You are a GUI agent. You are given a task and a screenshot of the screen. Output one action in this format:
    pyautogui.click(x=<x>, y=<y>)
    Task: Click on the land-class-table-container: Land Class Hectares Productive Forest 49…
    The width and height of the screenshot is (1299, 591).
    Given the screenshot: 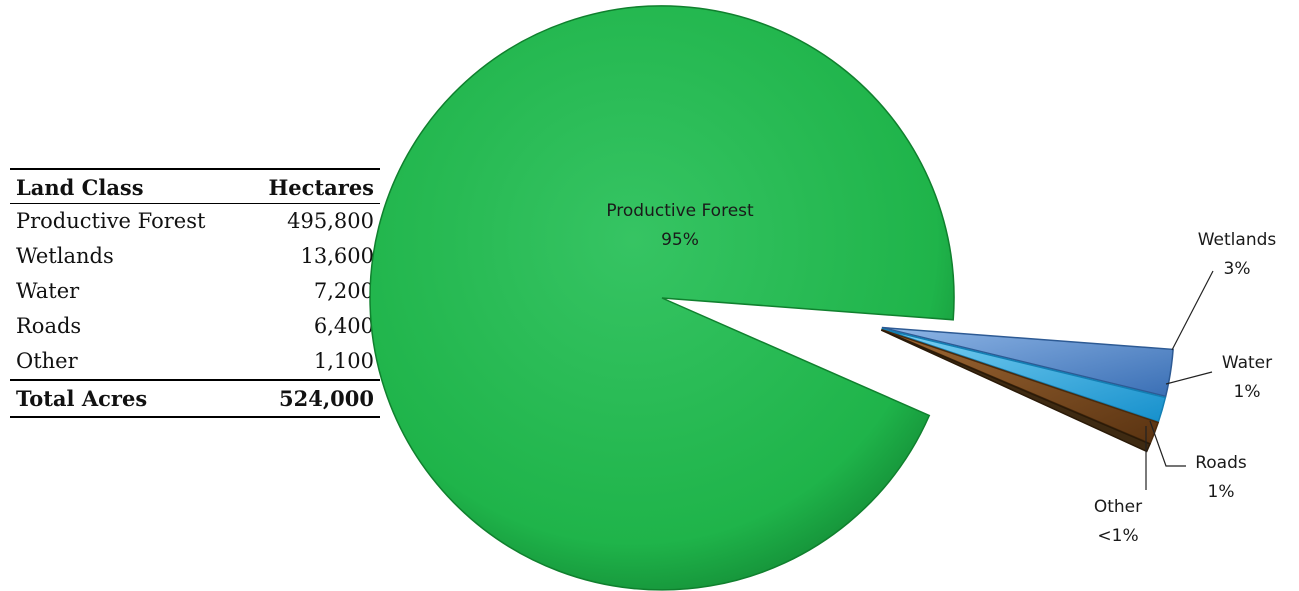 What is the action you would take?
    pyautogui.click(x=195, y=293)
    